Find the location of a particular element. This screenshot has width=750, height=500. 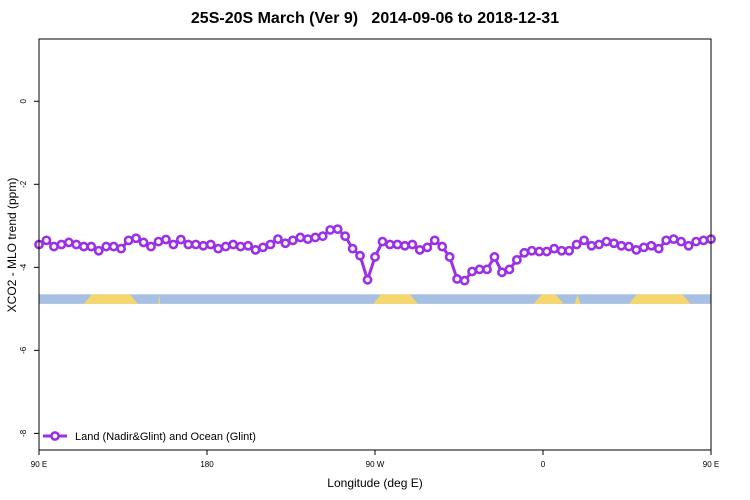

x-tick-label: 90 W is located at coordinates (375, 464).